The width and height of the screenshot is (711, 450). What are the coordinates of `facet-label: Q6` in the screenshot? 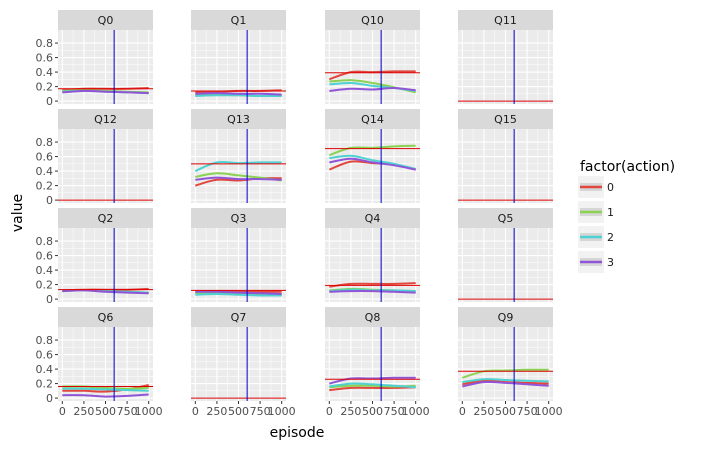 It's located at (106, 317).